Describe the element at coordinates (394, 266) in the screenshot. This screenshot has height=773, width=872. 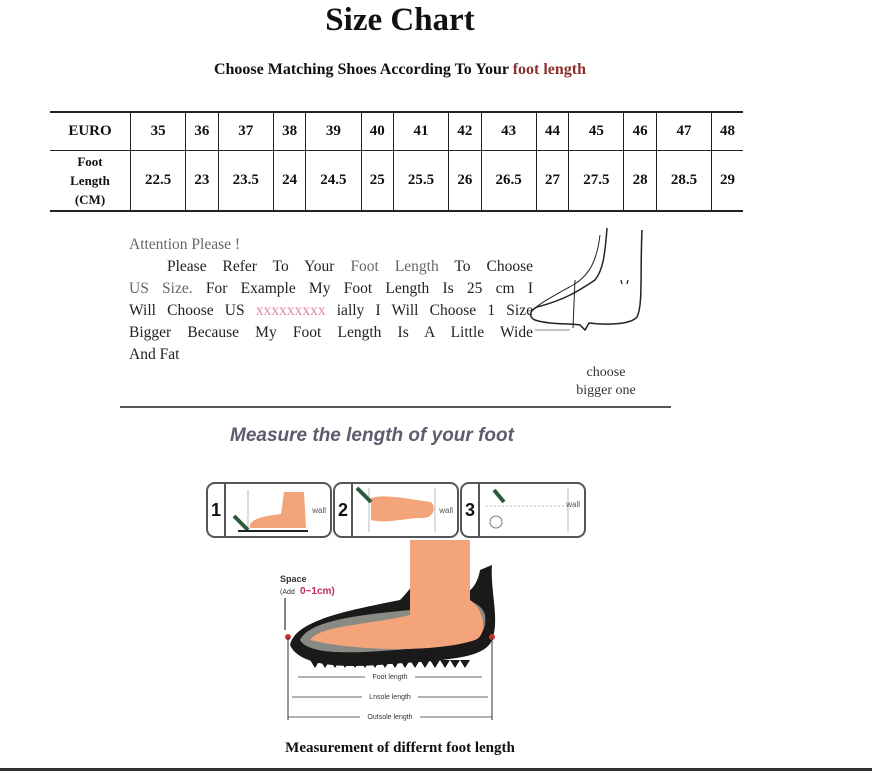
I see `note-text: Foot Length` at that location.